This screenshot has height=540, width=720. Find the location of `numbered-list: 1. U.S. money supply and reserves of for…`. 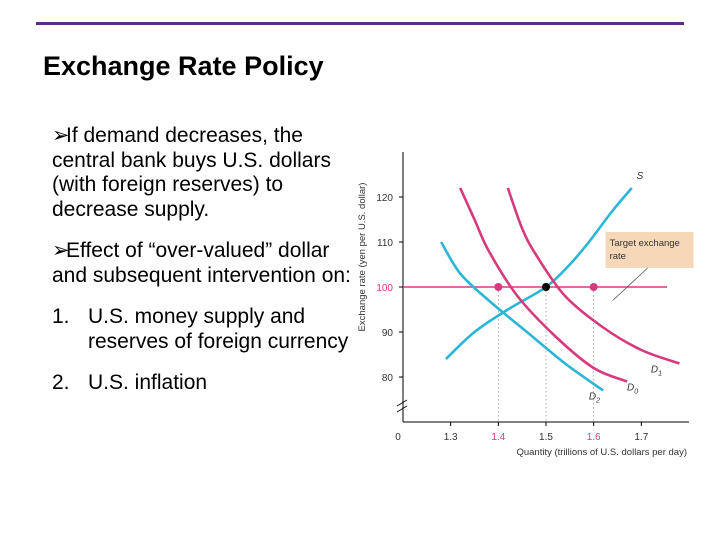

numbered-list: 1. U.S. money supply and reserves of for… is located at coordinates (202, 350).